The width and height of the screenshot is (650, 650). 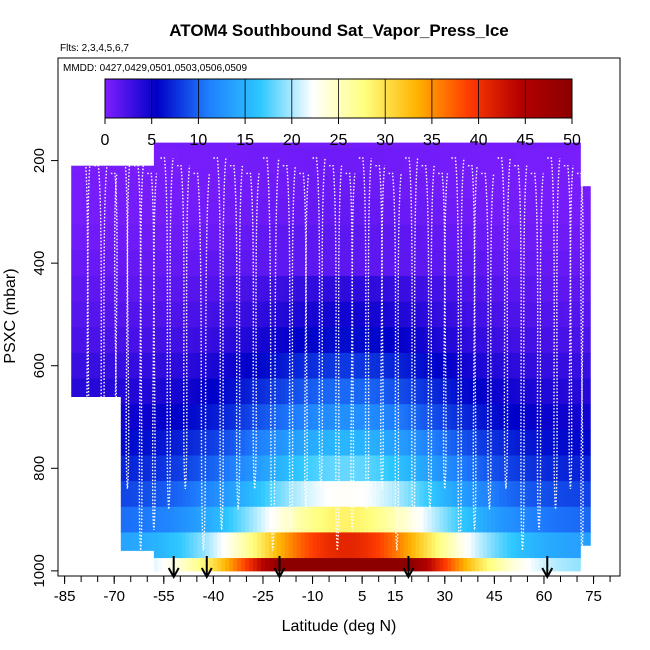 What do you see at coordinates (39, 570) in the screenshot?
I see `y-tick-label: 1000` at bounding box center [39, 570].